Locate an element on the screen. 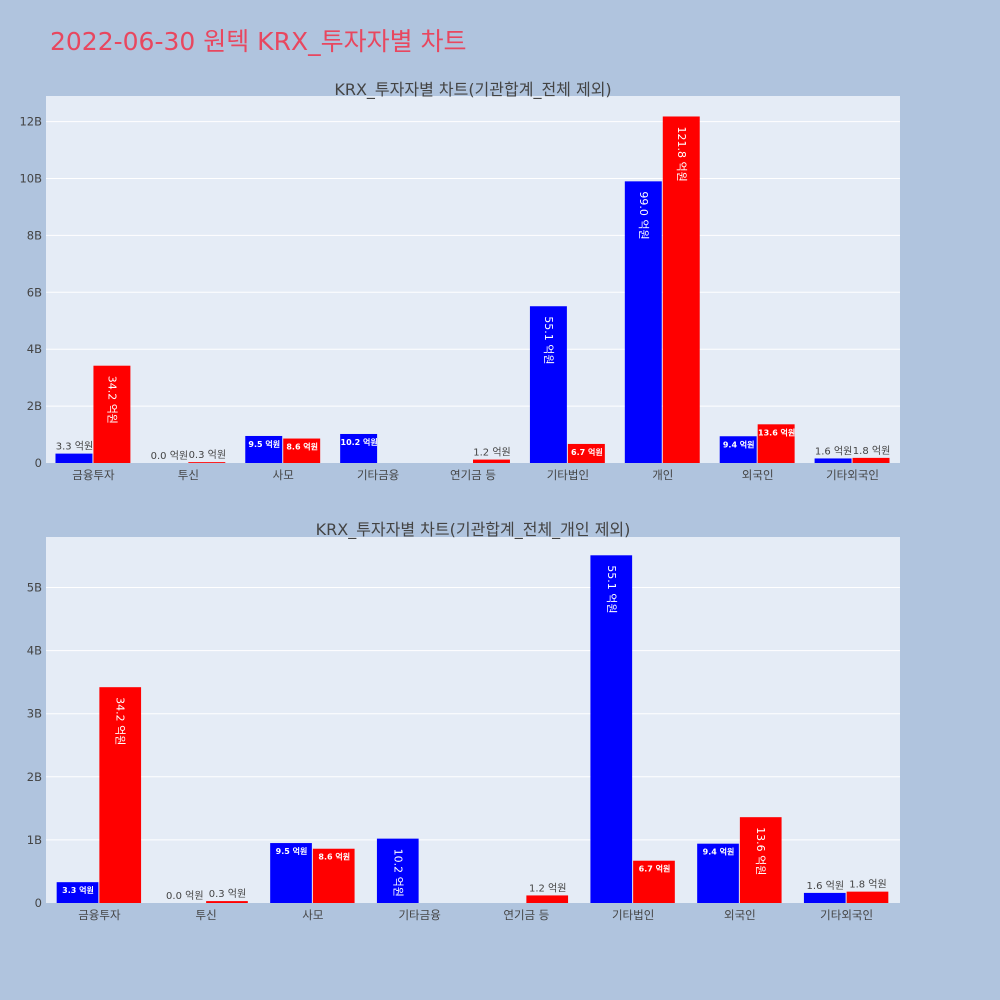  y-tick-label: 3B is located at coordinates (34, 714).